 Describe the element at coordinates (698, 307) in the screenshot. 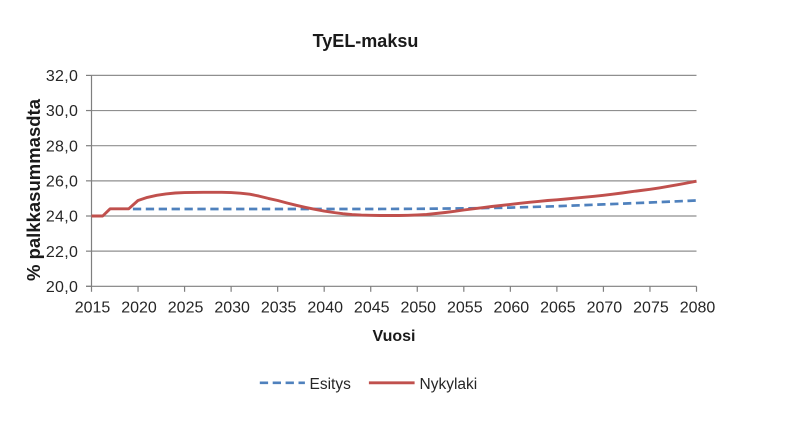

I see `svg-text: 2080` at that location.